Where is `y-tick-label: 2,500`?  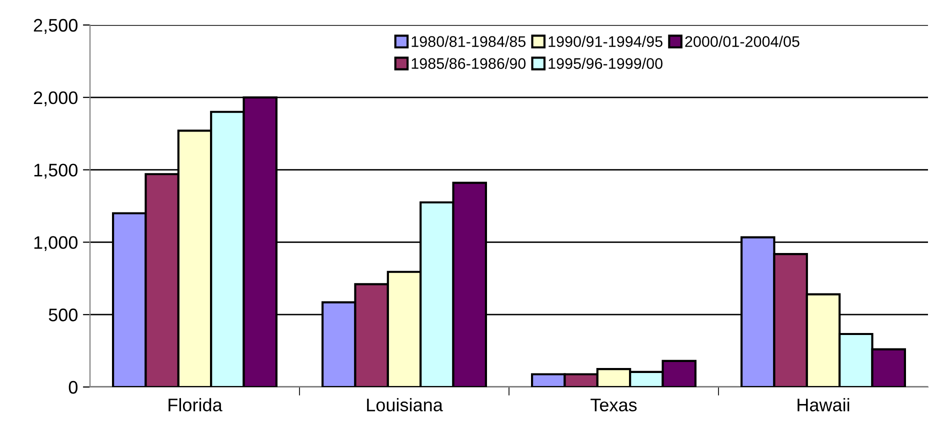 y-tick-label: 2,500 is located at coordinates (56, 26).